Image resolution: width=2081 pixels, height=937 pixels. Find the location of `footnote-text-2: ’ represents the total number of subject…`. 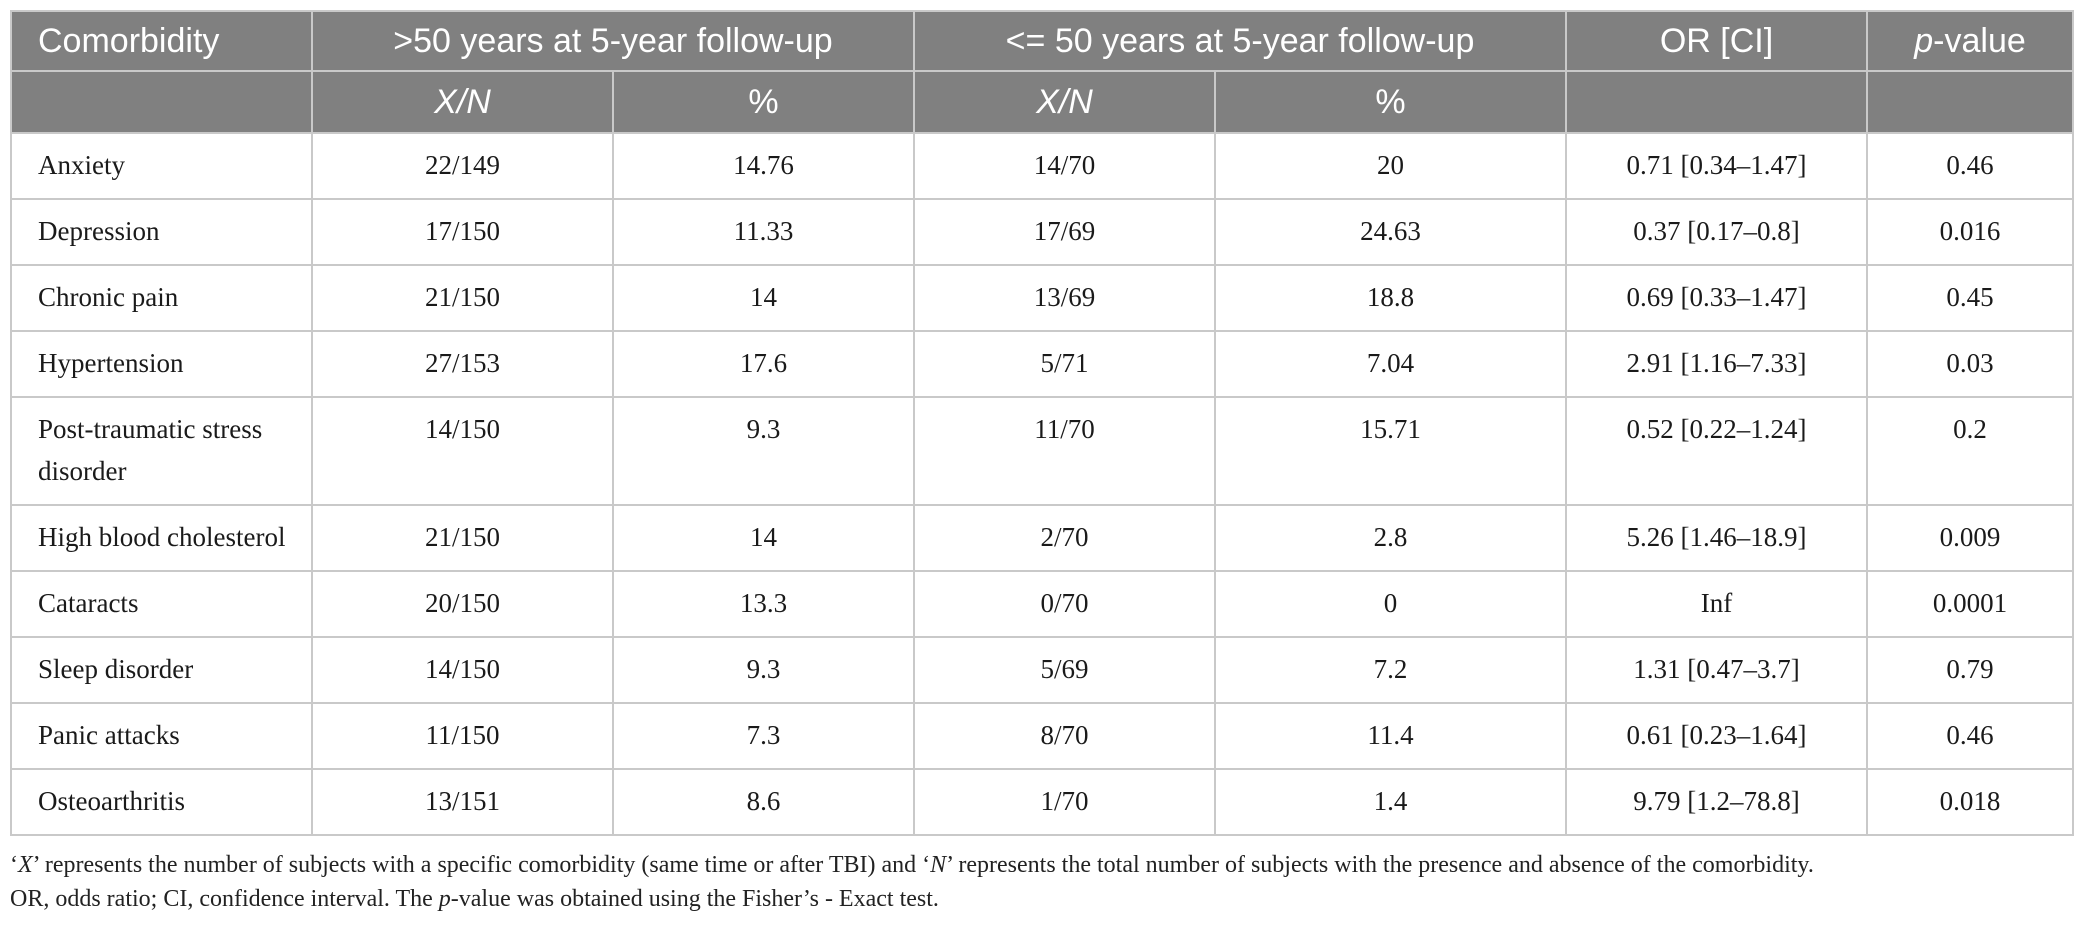

footnote-text-2: ’ represents the total number of subject… is located at coordinates (1380, 865).